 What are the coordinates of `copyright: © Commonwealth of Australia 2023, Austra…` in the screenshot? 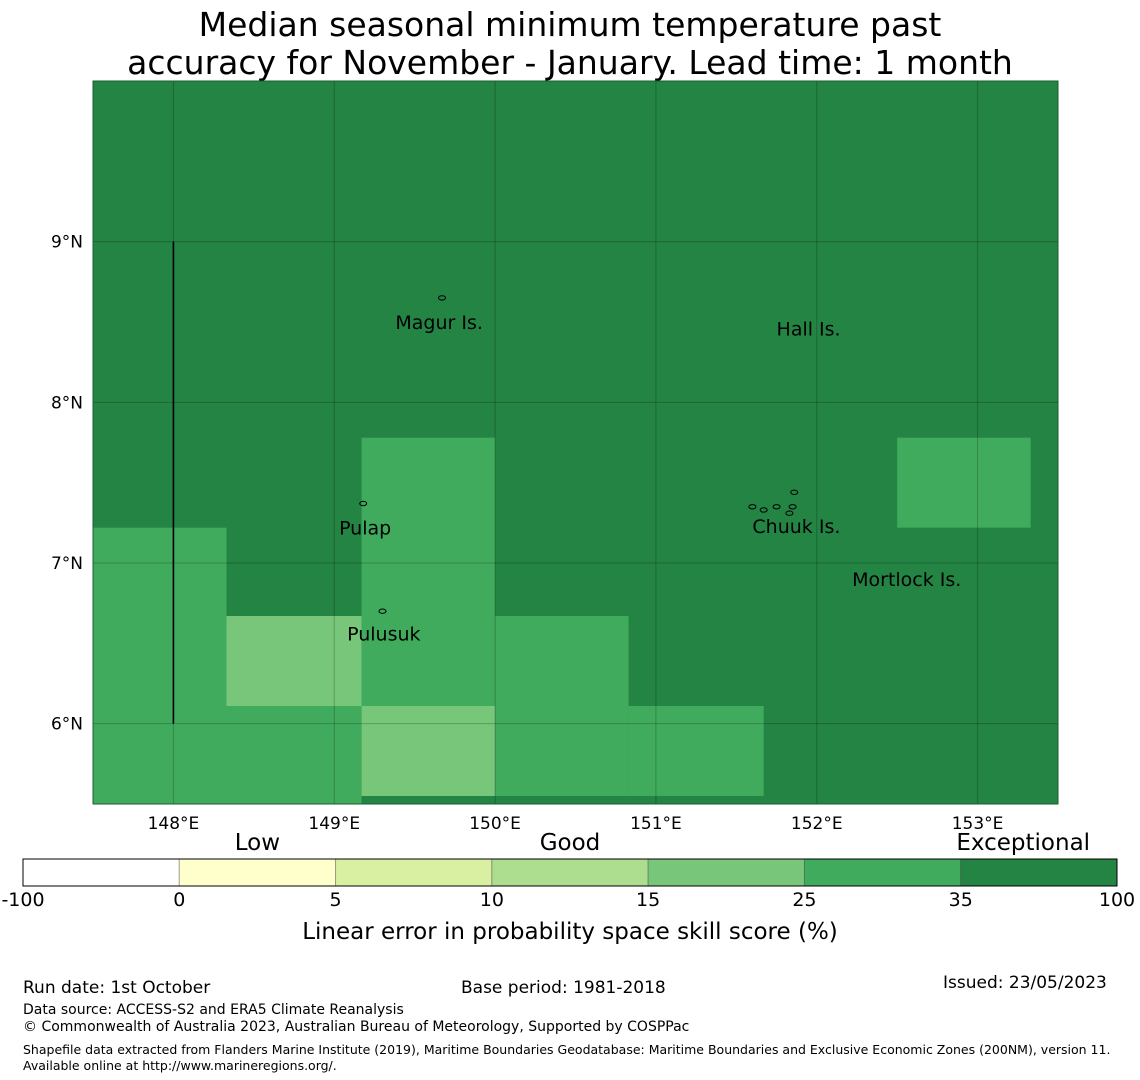 It's located at (356, 1027).